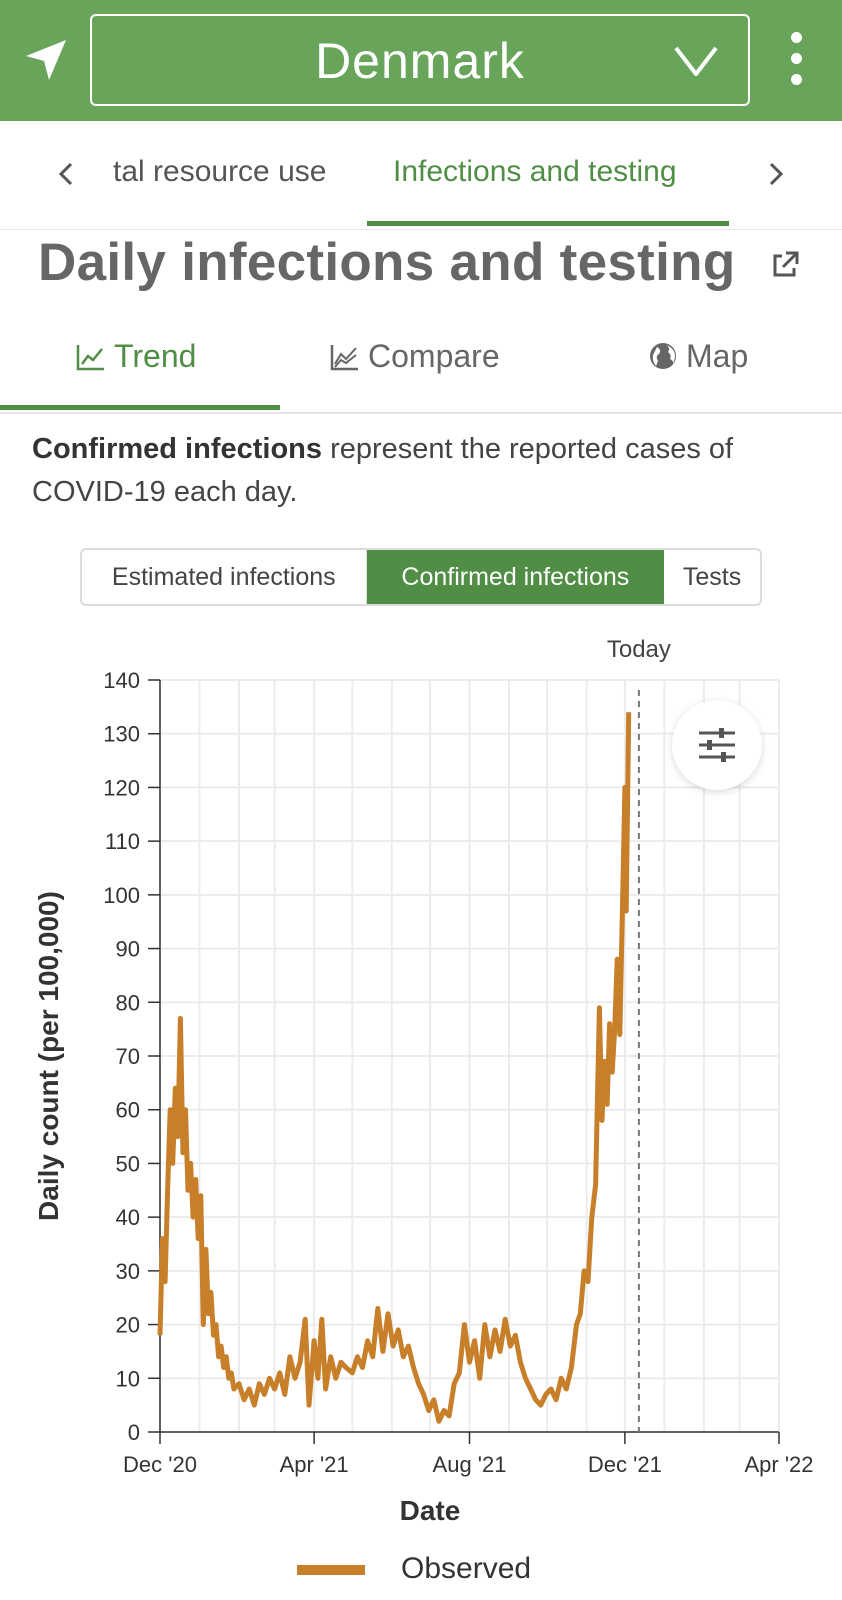  I want to click on country-name: Denmark, so click(420, 61).